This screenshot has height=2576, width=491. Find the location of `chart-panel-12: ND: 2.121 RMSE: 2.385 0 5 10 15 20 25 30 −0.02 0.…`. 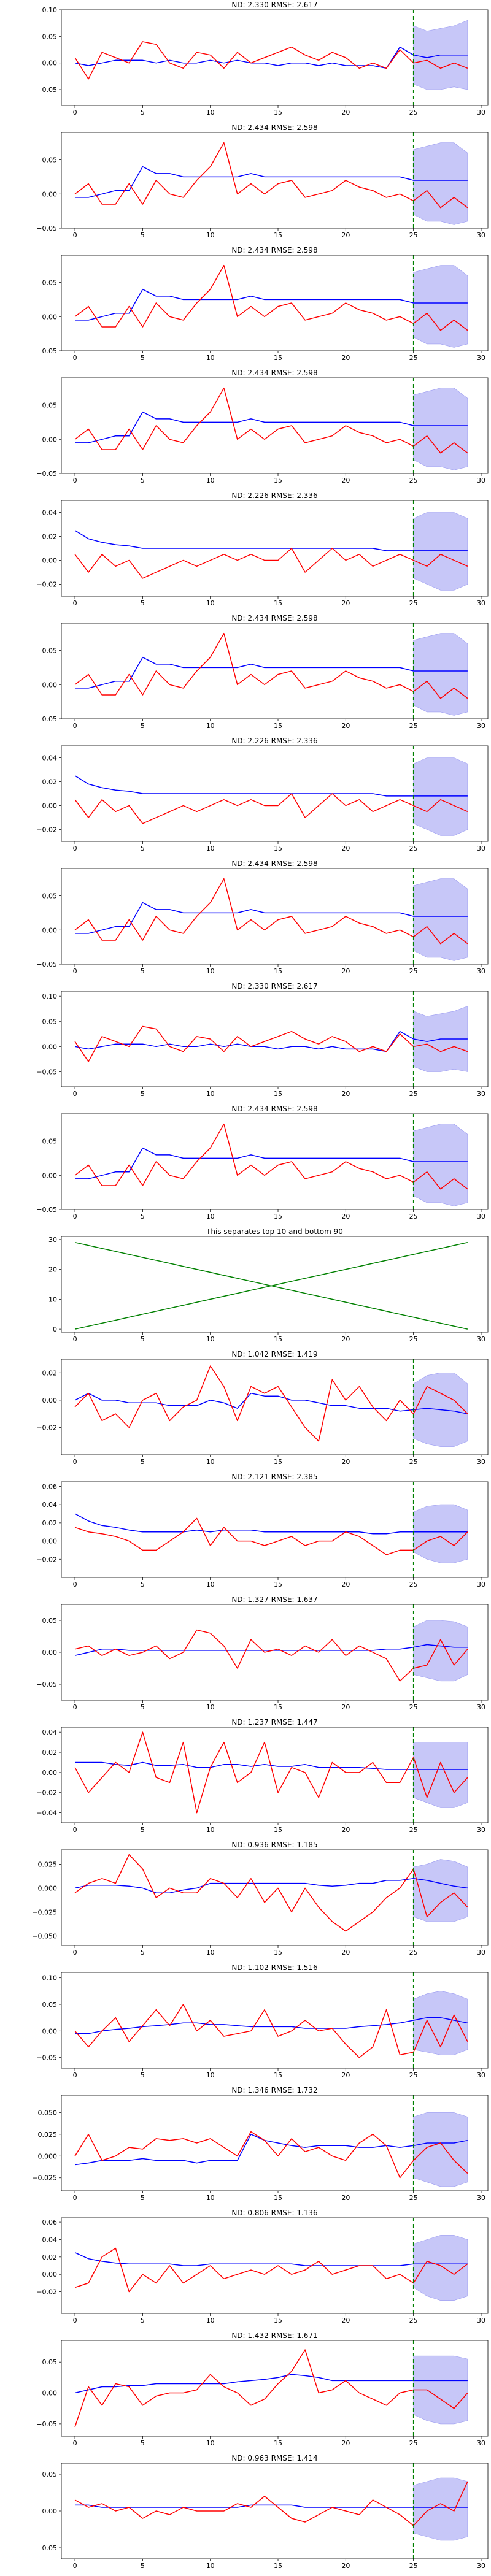

chart-panel-12: ND: 2.121 RMSE: 2.385 0 5 10 15 20 25 30 −0.02 0.… is located at coordinates (262, 1531).